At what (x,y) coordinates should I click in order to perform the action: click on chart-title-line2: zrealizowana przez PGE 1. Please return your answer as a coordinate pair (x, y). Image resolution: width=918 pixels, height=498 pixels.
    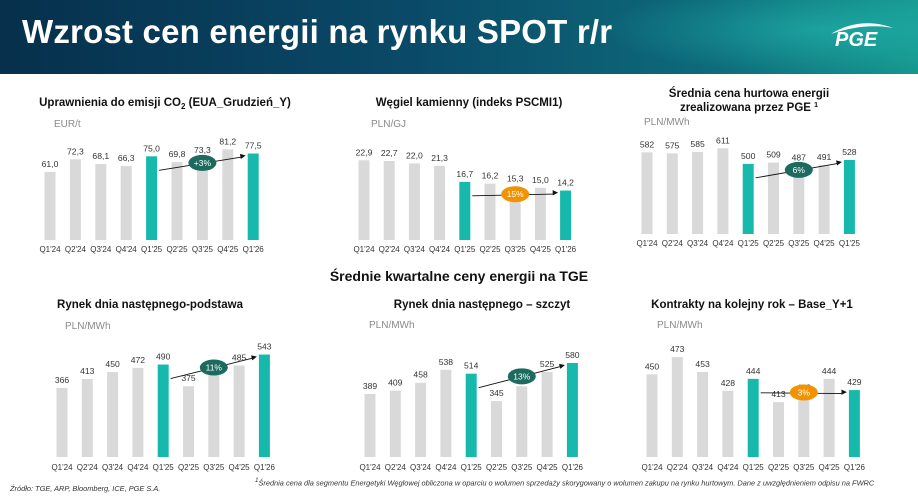
    Looking at the image, I should click on (749, 108).